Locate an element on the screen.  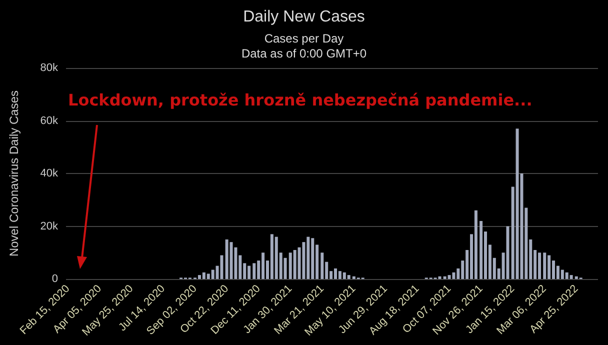
chart-subtitle: Cases per Day Data as of 0:00 GMT+0 is located at coordinates (304, 46).